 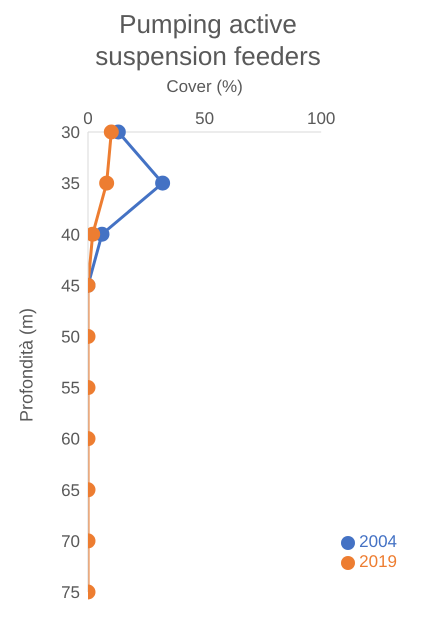 What do you see at coordinates (70, 132) in the screenshot?
I see `y-tick-label: 30` at bounding box center [70, 132].